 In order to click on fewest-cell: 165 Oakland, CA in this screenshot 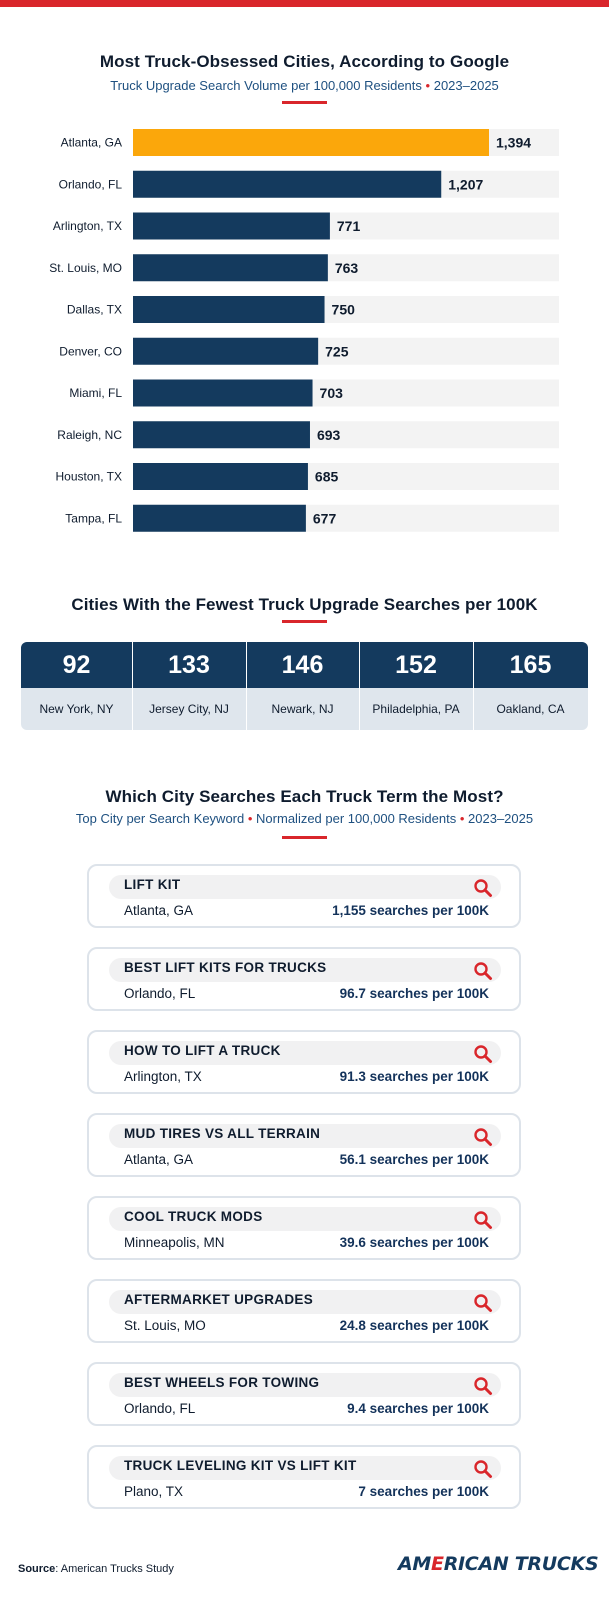, I will do `click(530, 686)`.